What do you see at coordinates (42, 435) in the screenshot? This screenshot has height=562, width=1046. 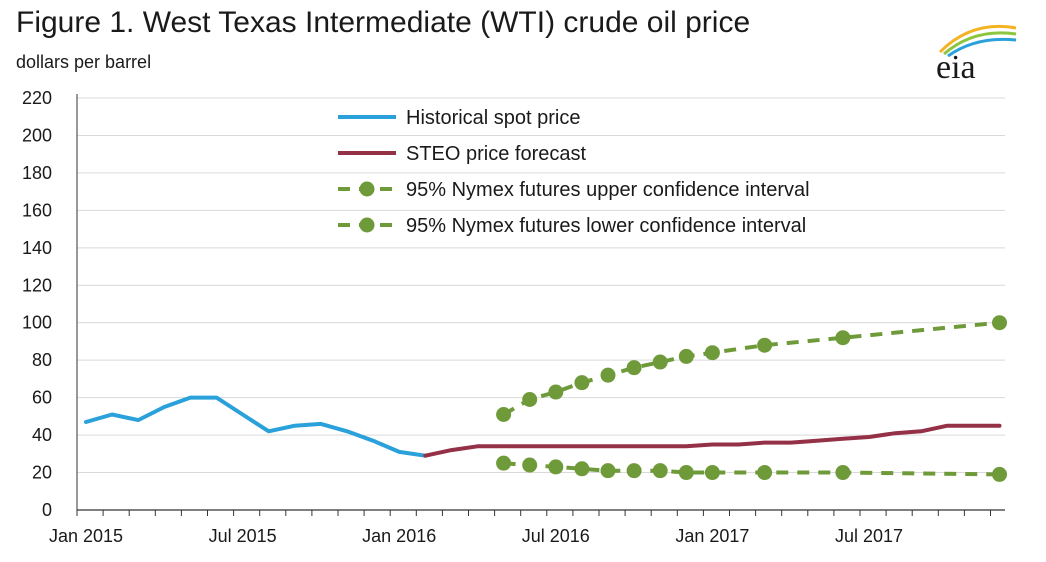 I see `y-tick-label: 40` at bounding box center [42, 435].